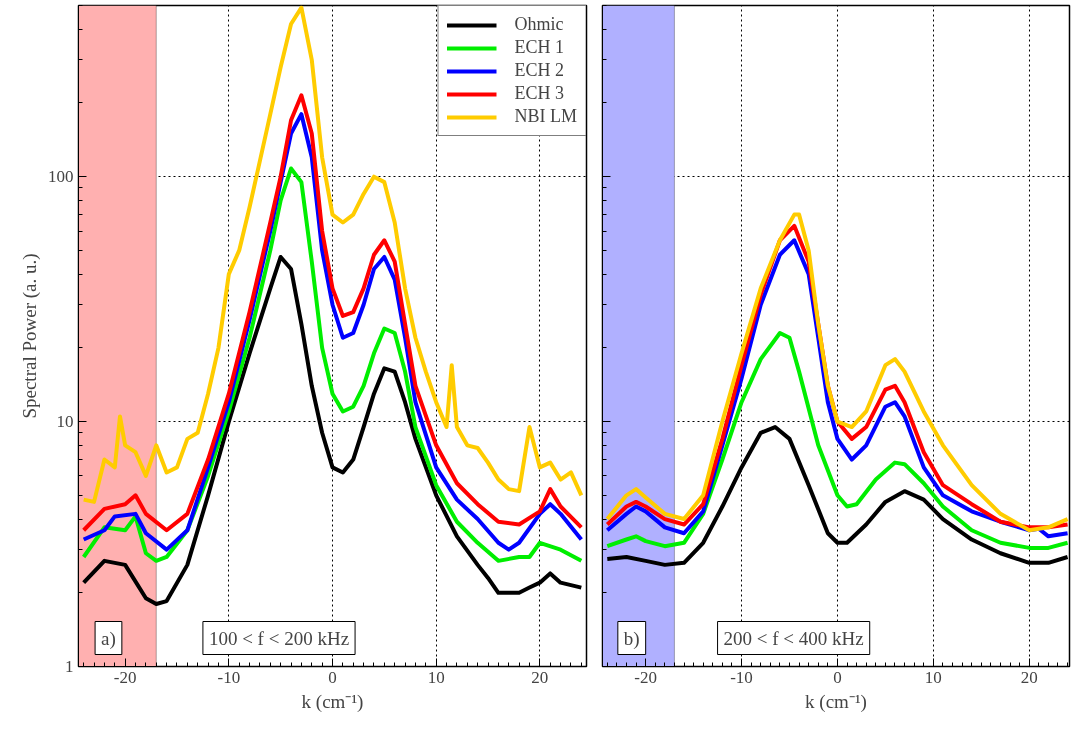 The height and width of the screenshot is (736, 1073). I want to click on legend-label: ECH 2, so click(539, 70).